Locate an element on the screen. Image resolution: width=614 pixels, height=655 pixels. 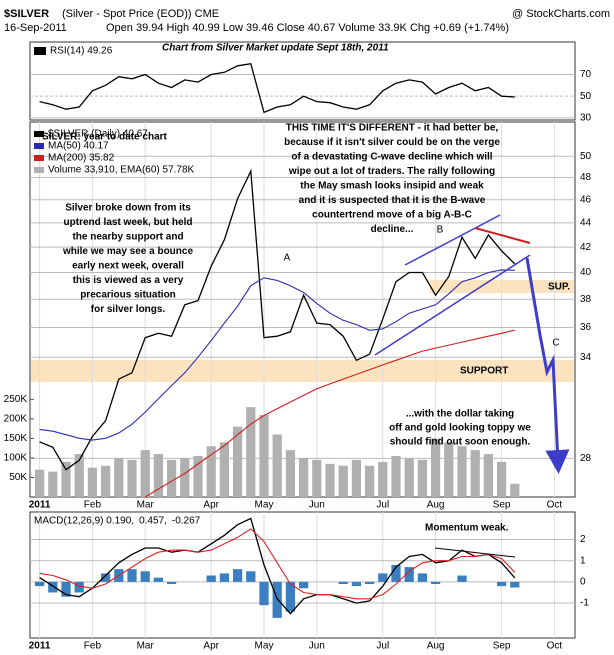
legend-label: $SILVER (Daily) 40.67 is located at coordinates (98, 134).